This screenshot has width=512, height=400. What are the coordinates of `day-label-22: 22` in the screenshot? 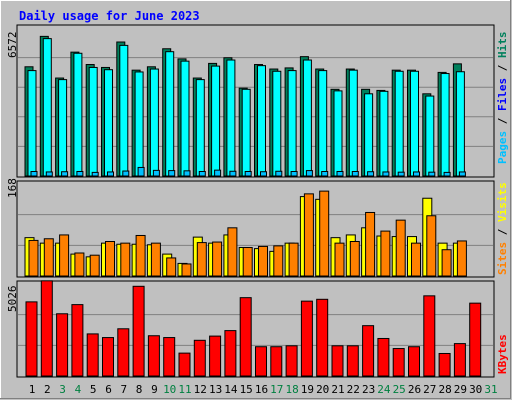 It's located at (353, 389).